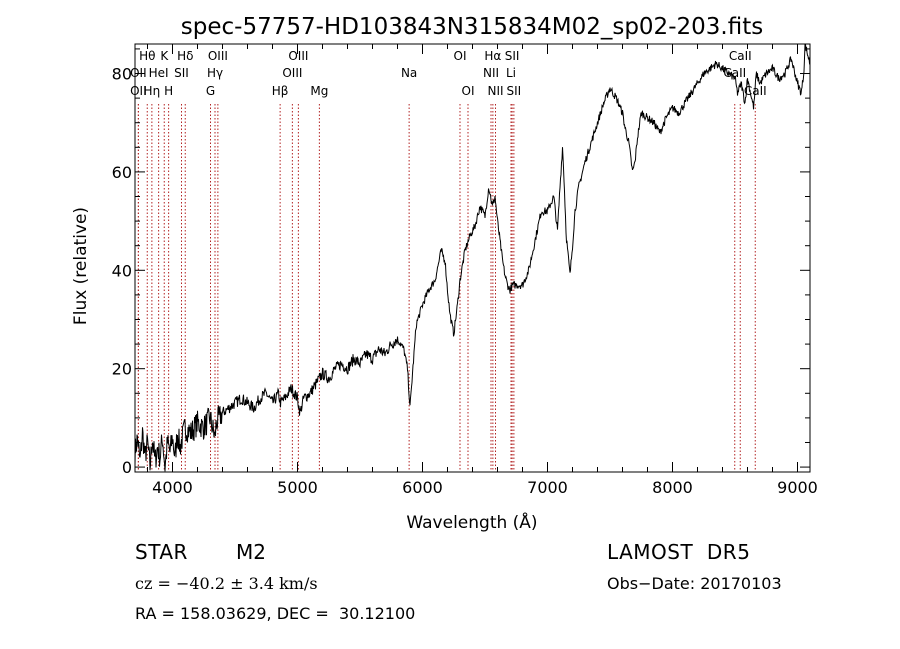 This screenshot has height=649, width=900. I want to click on x-tick-label: 6000, so click(422, 487).